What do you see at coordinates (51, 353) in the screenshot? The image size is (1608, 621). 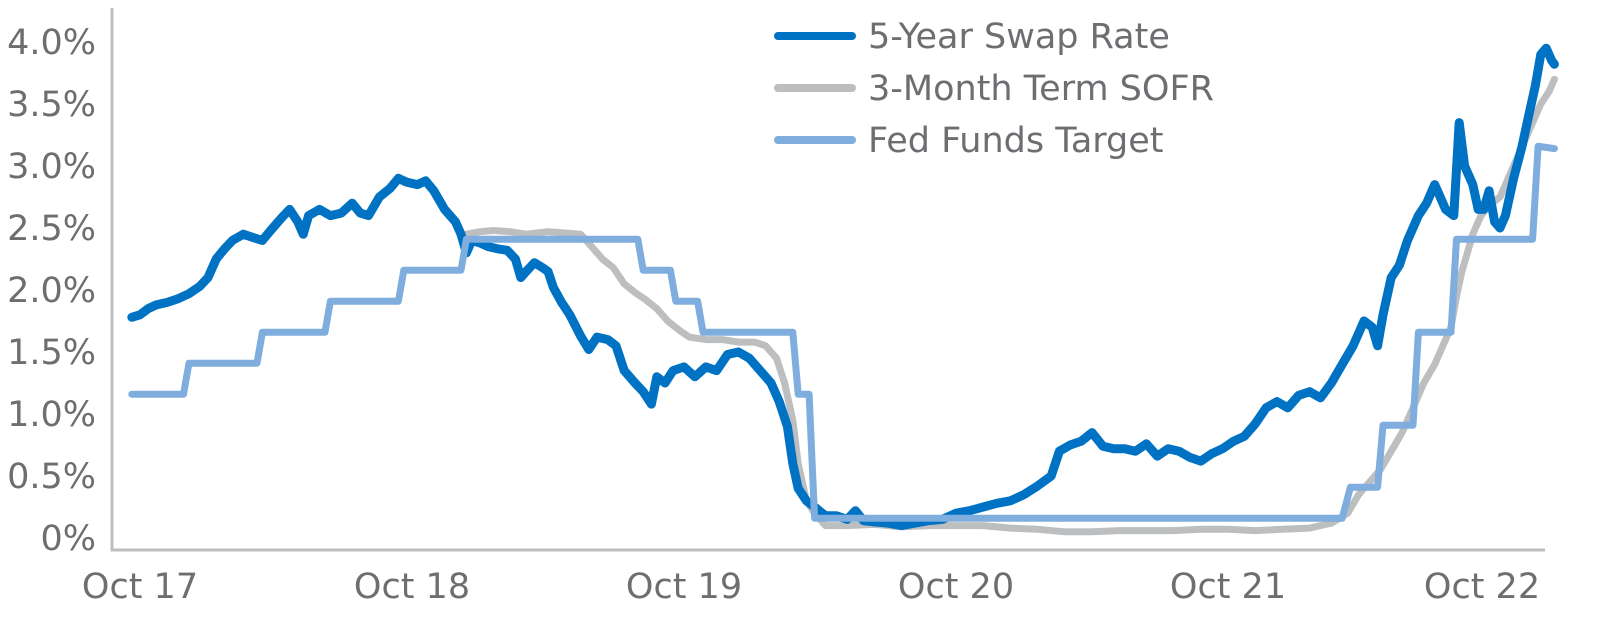 I see `y-tick-label: 1.5%` at bounding box center [51, 353].